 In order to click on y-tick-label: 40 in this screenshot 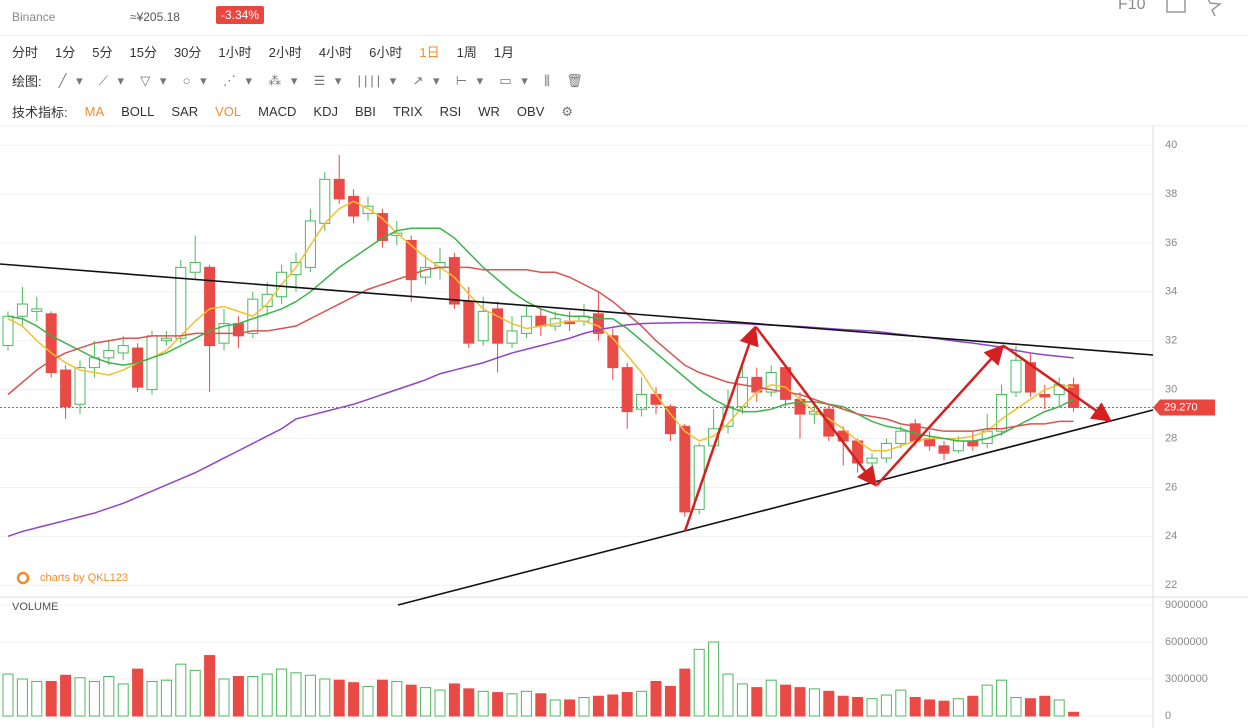, I will do `click(1171, 145)`.